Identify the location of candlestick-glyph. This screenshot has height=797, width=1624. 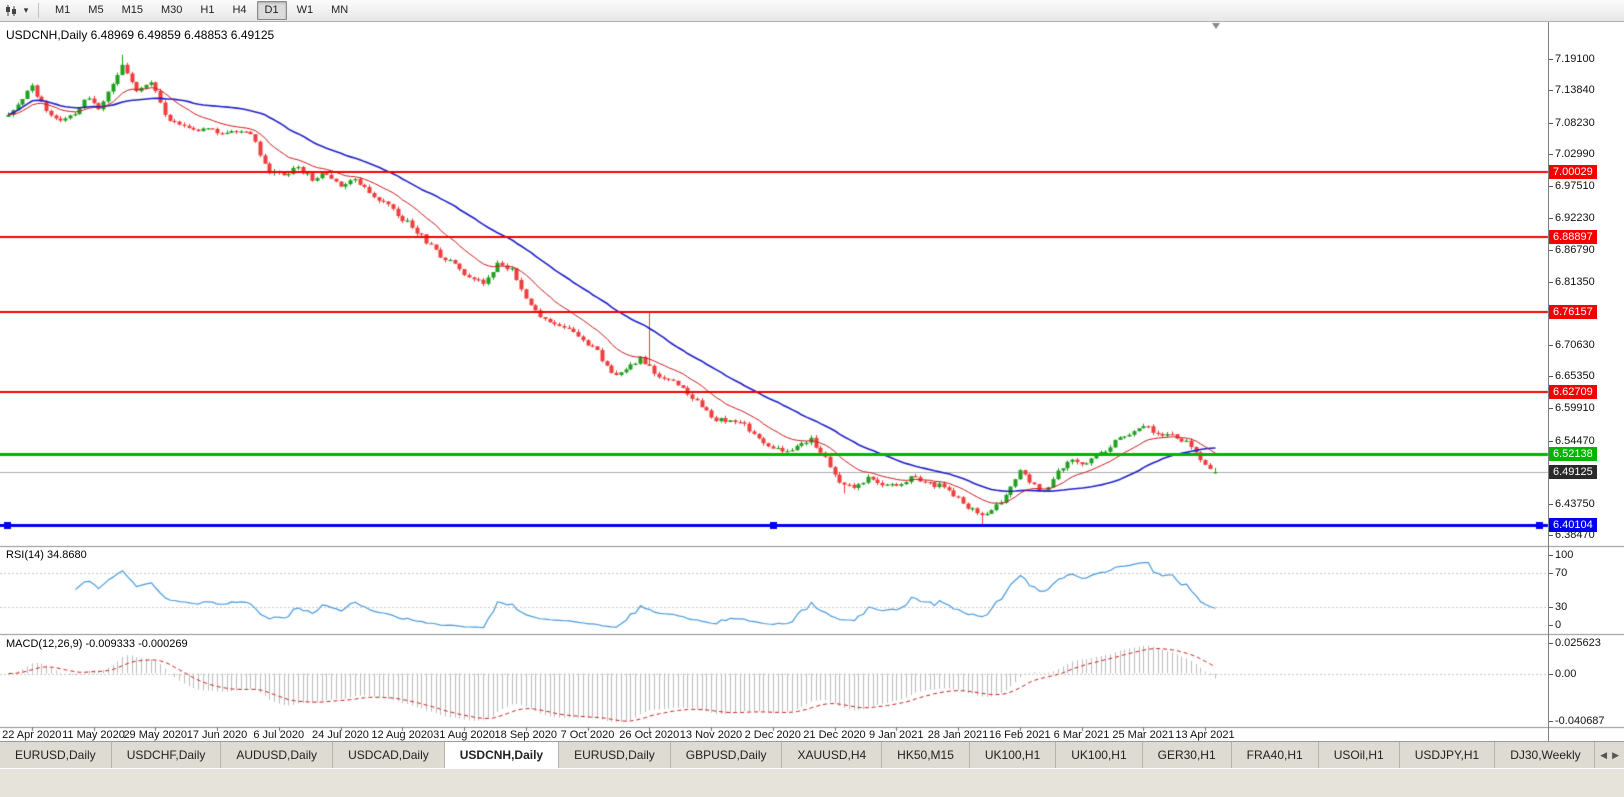
(10, 10).